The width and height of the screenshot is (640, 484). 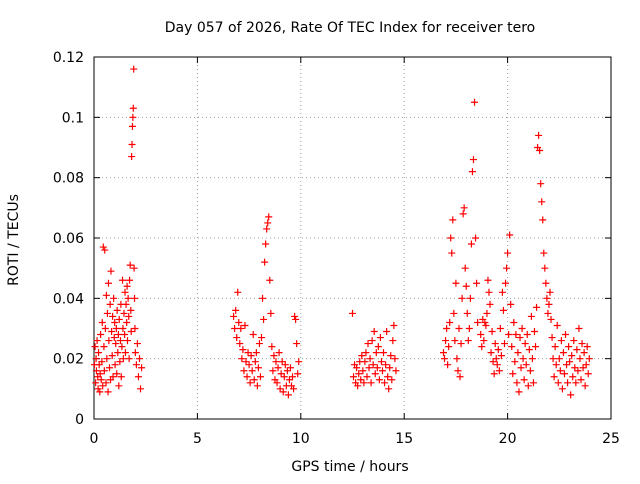 What do you see at coordinates (68, 299) in the screenshot?
I see `y-tick-label: 0.04` at bounding box center [68, 299].